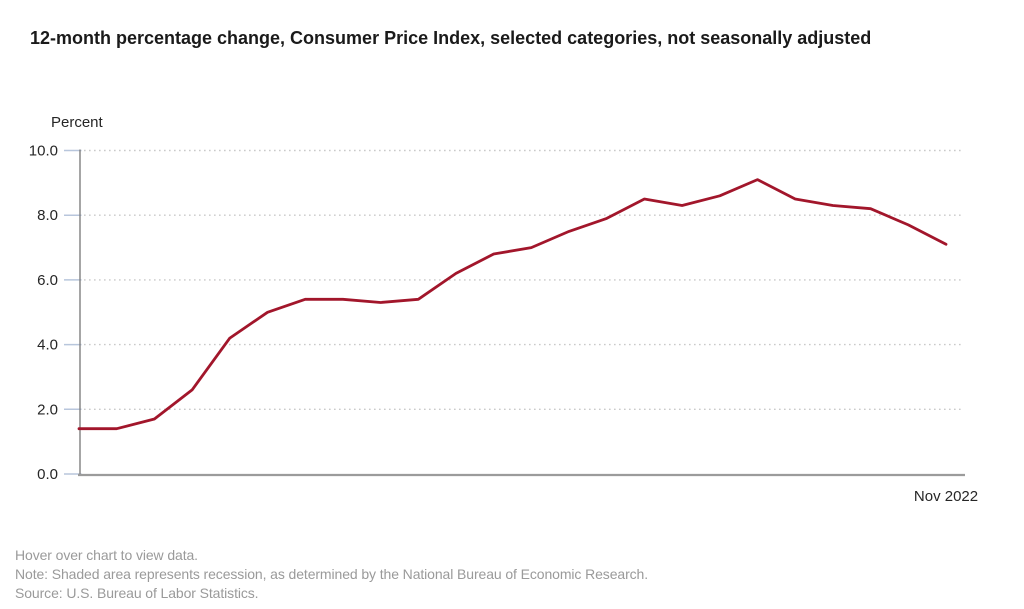 The height and width of the screenshot is (609, 1024). Describe the element at coordinates (106, 555) in the screenshot. I see `hover-hint-text: Hover over chart to view data.` at that location.